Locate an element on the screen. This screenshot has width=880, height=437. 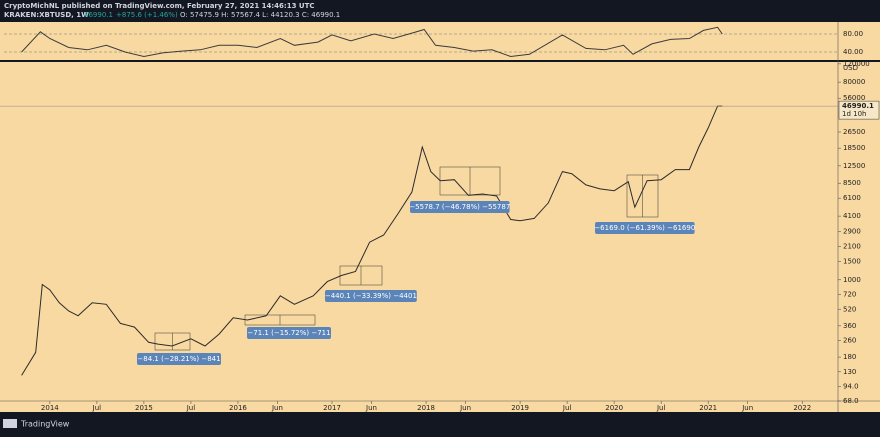
last-price-box is located at coordinates (859, 110).